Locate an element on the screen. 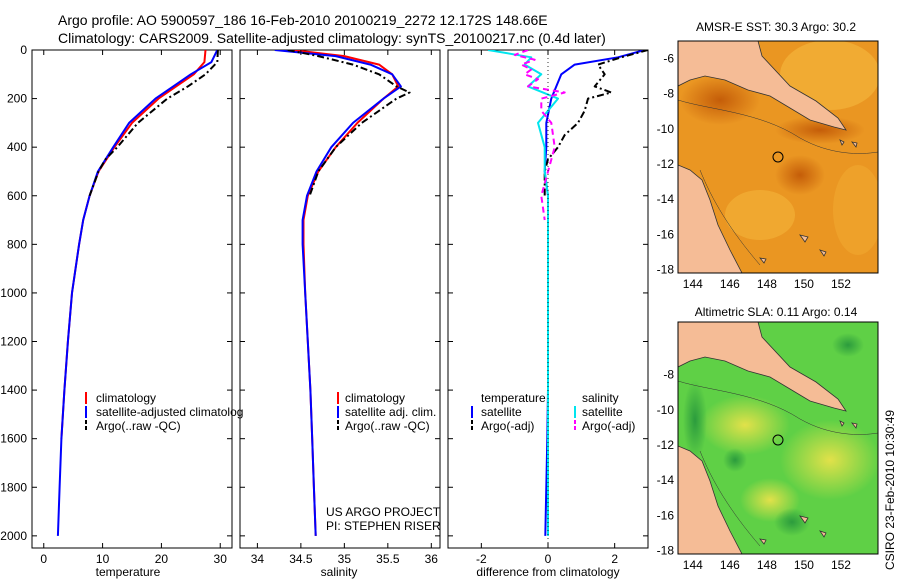  legend-heading-temperature: temperature is located at coordinates (513, 398).